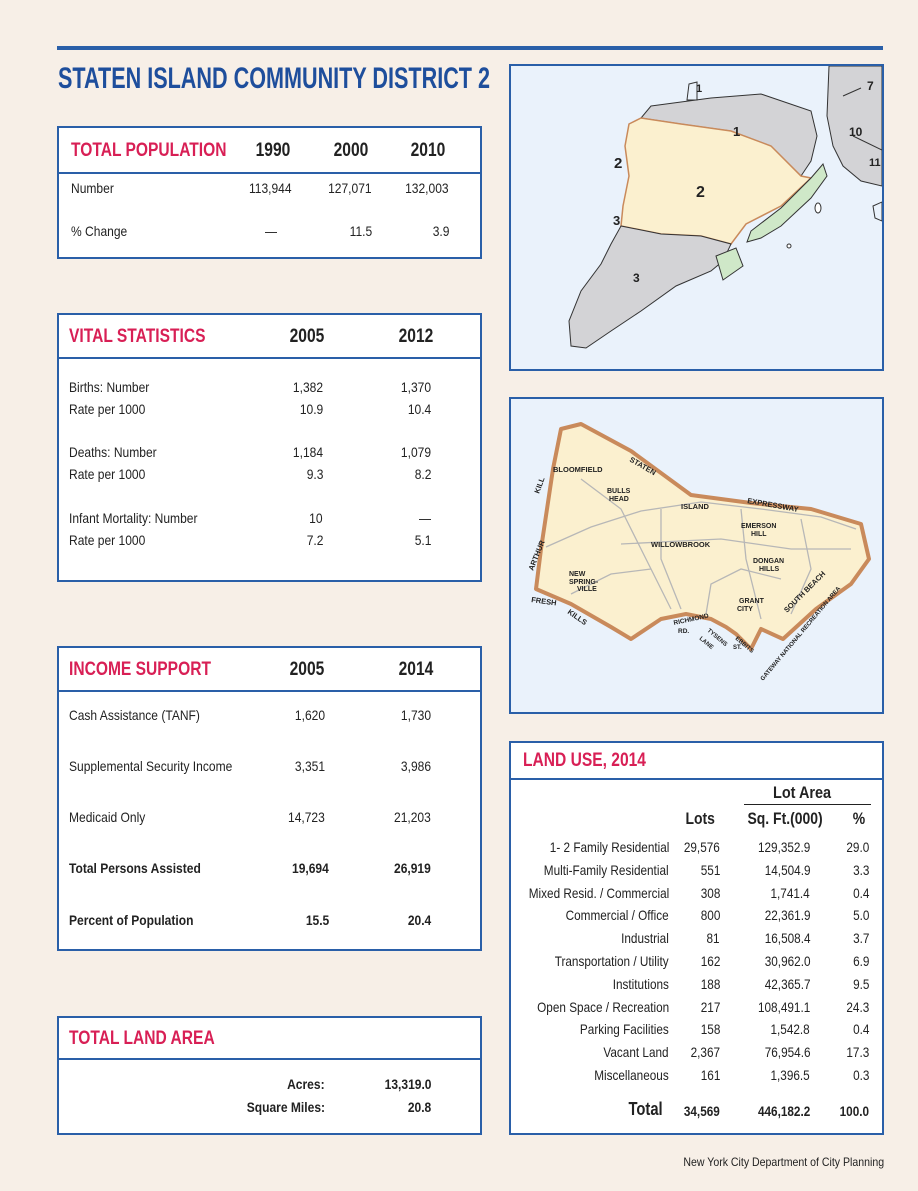 This screenshot has height=1191, width=918. What do you see at coordinates (860, 938) in the screenshot?
I see `land-use-pct: 3.7` at bounding box center [860, 938].